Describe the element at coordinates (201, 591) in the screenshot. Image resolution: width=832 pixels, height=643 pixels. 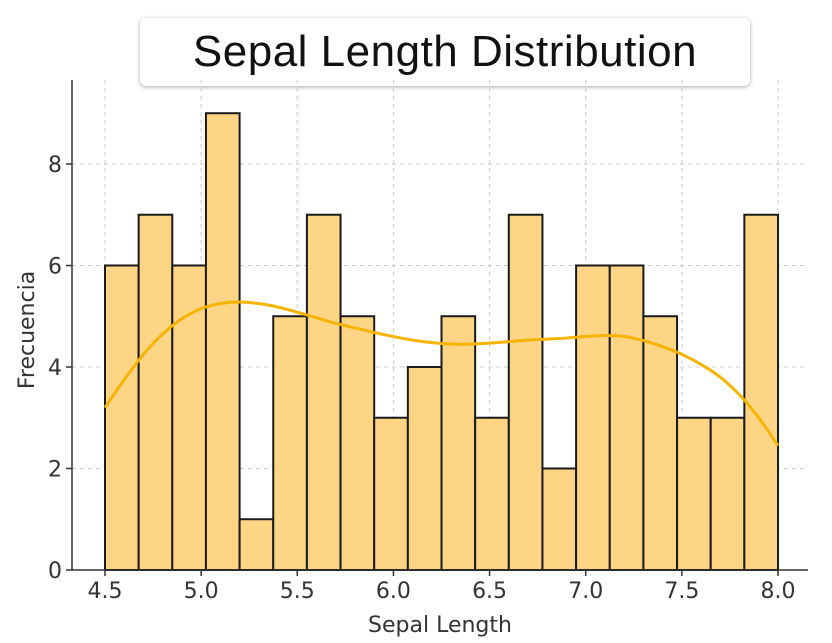
I see `x-tick-label: 5.0` at that location.